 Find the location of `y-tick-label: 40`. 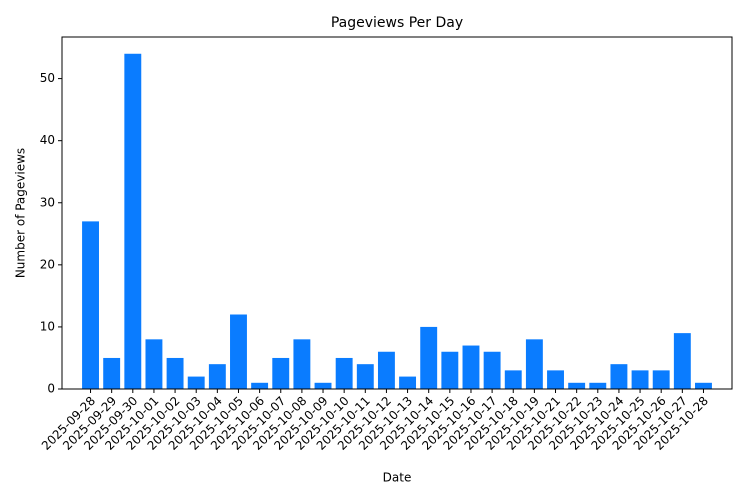

y-tick-label: 40 is located at coordinates (47, 140).